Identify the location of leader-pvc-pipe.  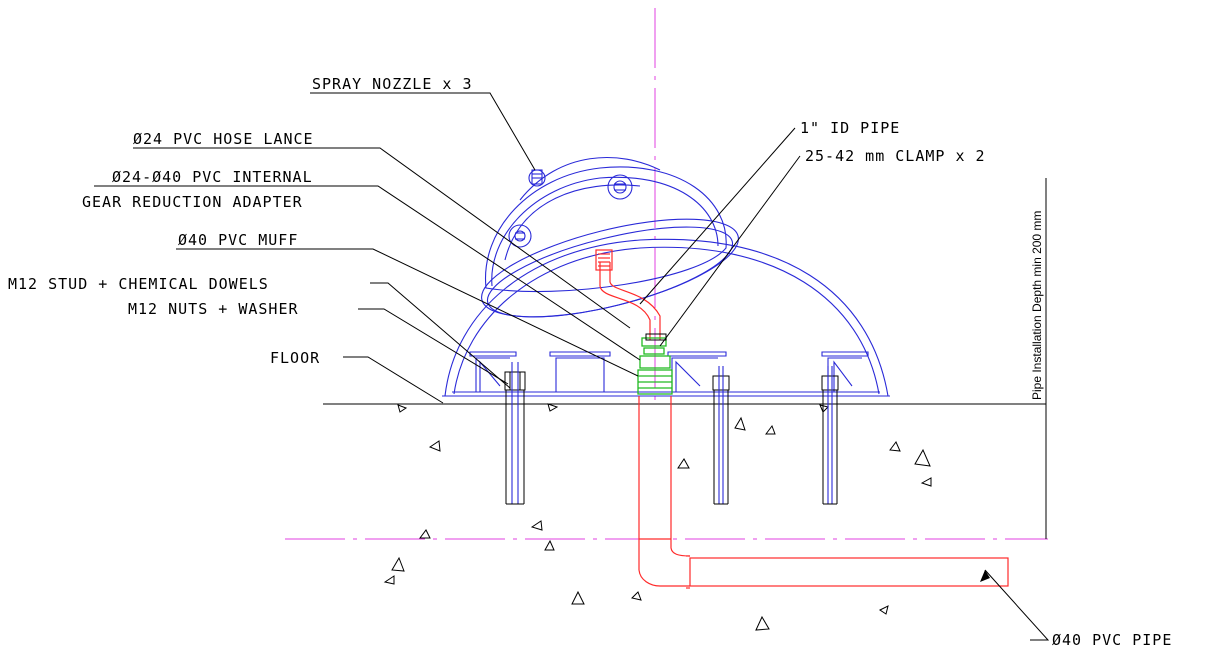
(1017, 605).